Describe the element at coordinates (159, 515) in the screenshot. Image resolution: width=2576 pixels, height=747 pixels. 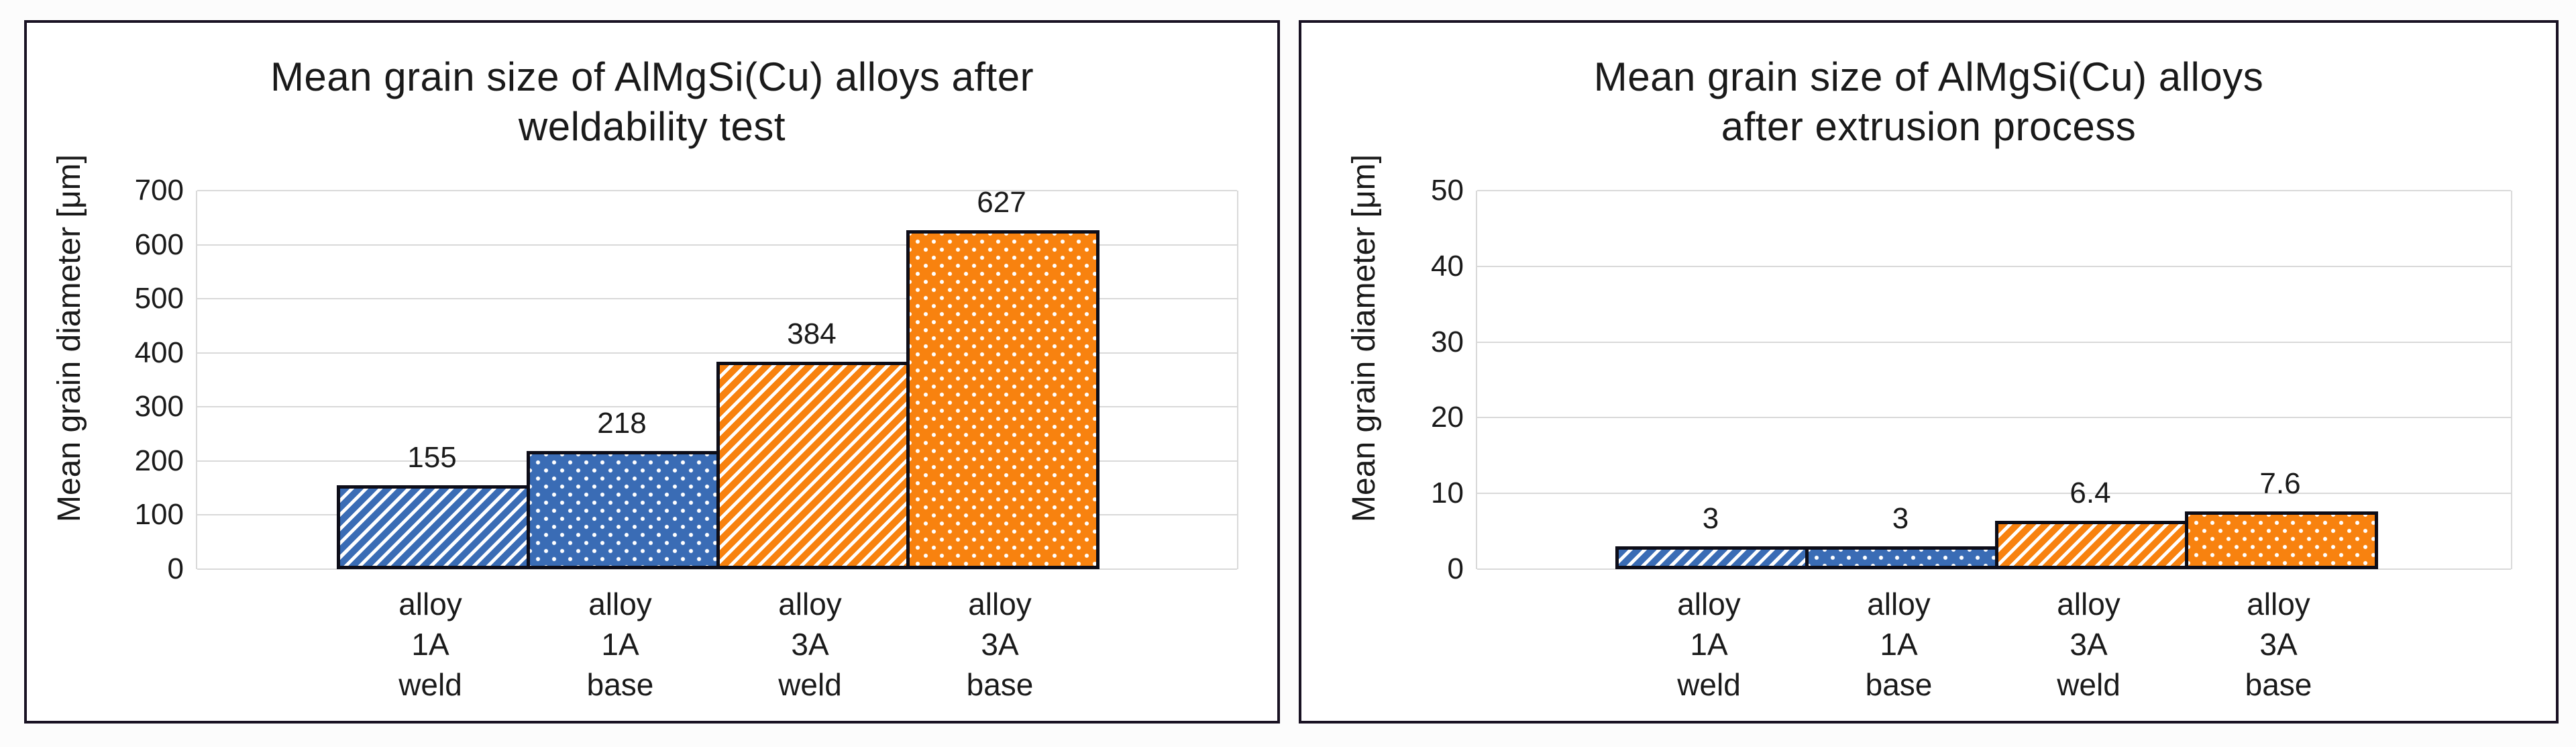
I see `y-tick-label: 100` at that location.